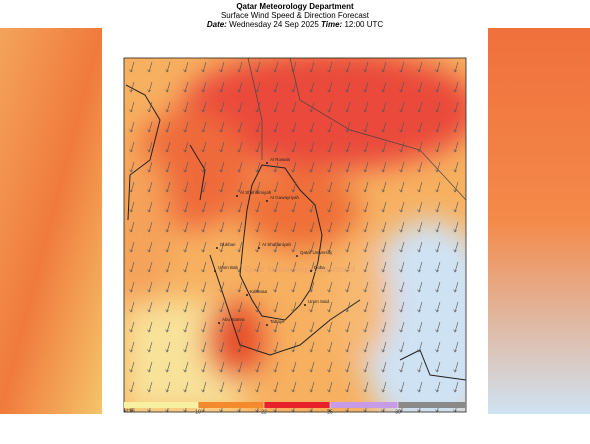 This screenshot has width=590, height=444. I want to click on place-label: Doha, so click(319, 267).